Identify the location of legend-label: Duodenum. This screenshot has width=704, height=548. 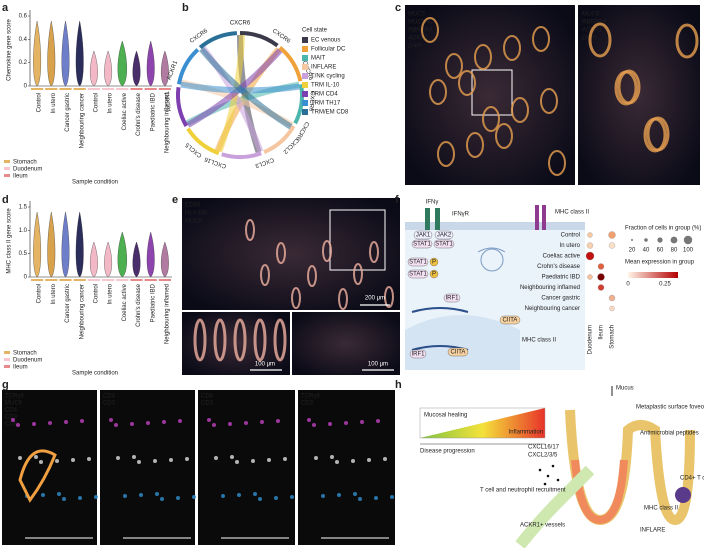
(27, 170).